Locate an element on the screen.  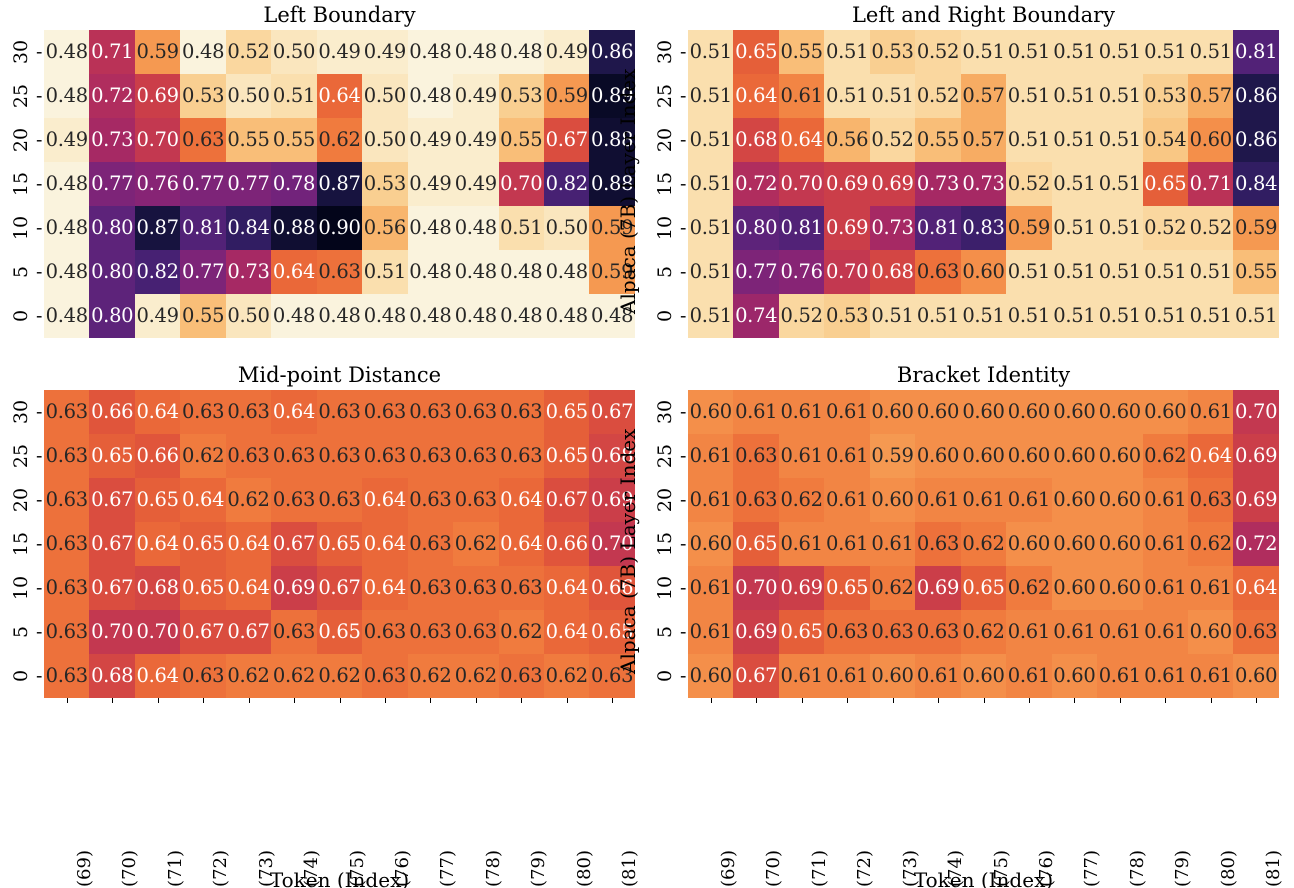
heatmap-cell: 0.88 is located at coordinates (612, 140).